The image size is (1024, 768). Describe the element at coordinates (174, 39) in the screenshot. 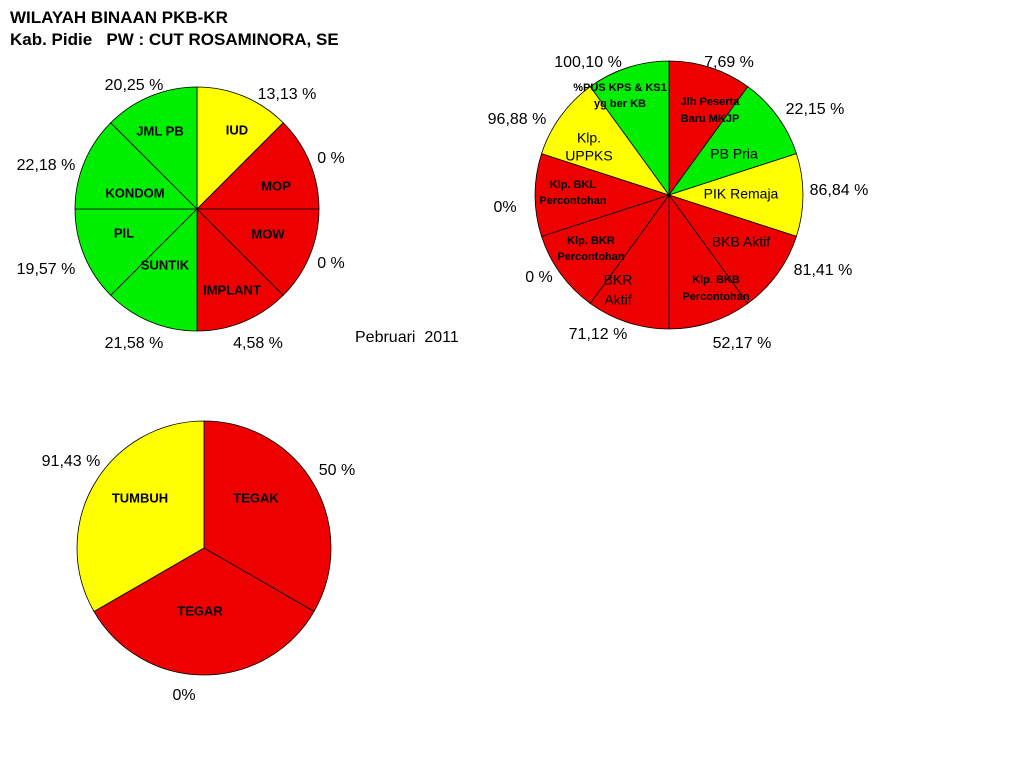

I see `report-subtitle: Kab. Pidie PW : CUT ROSAMINORA, SE` at that location.